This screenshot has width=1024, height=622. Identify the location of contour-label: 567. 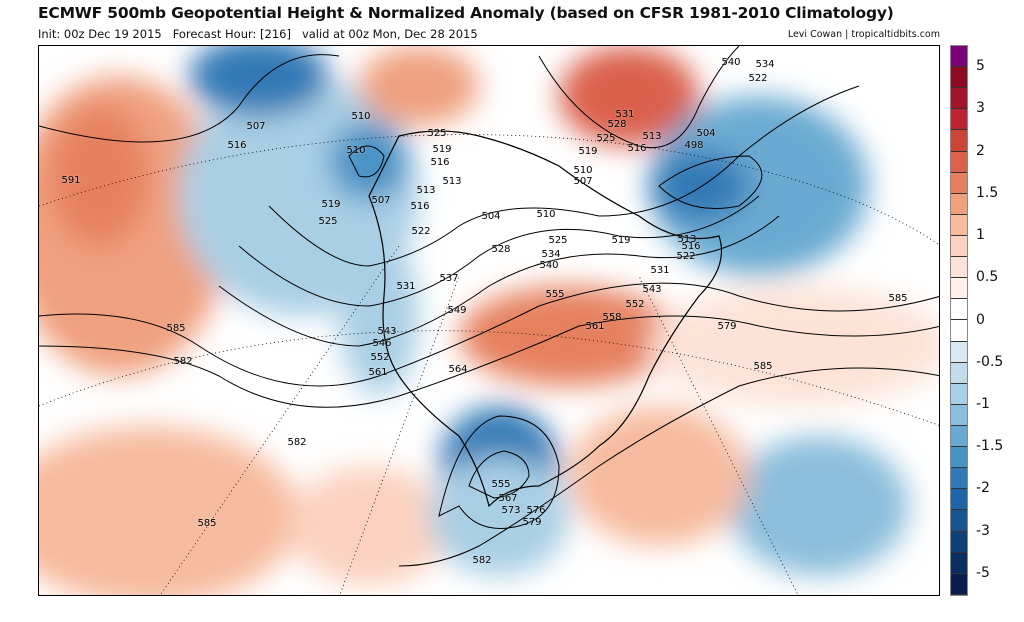
(508, 498).